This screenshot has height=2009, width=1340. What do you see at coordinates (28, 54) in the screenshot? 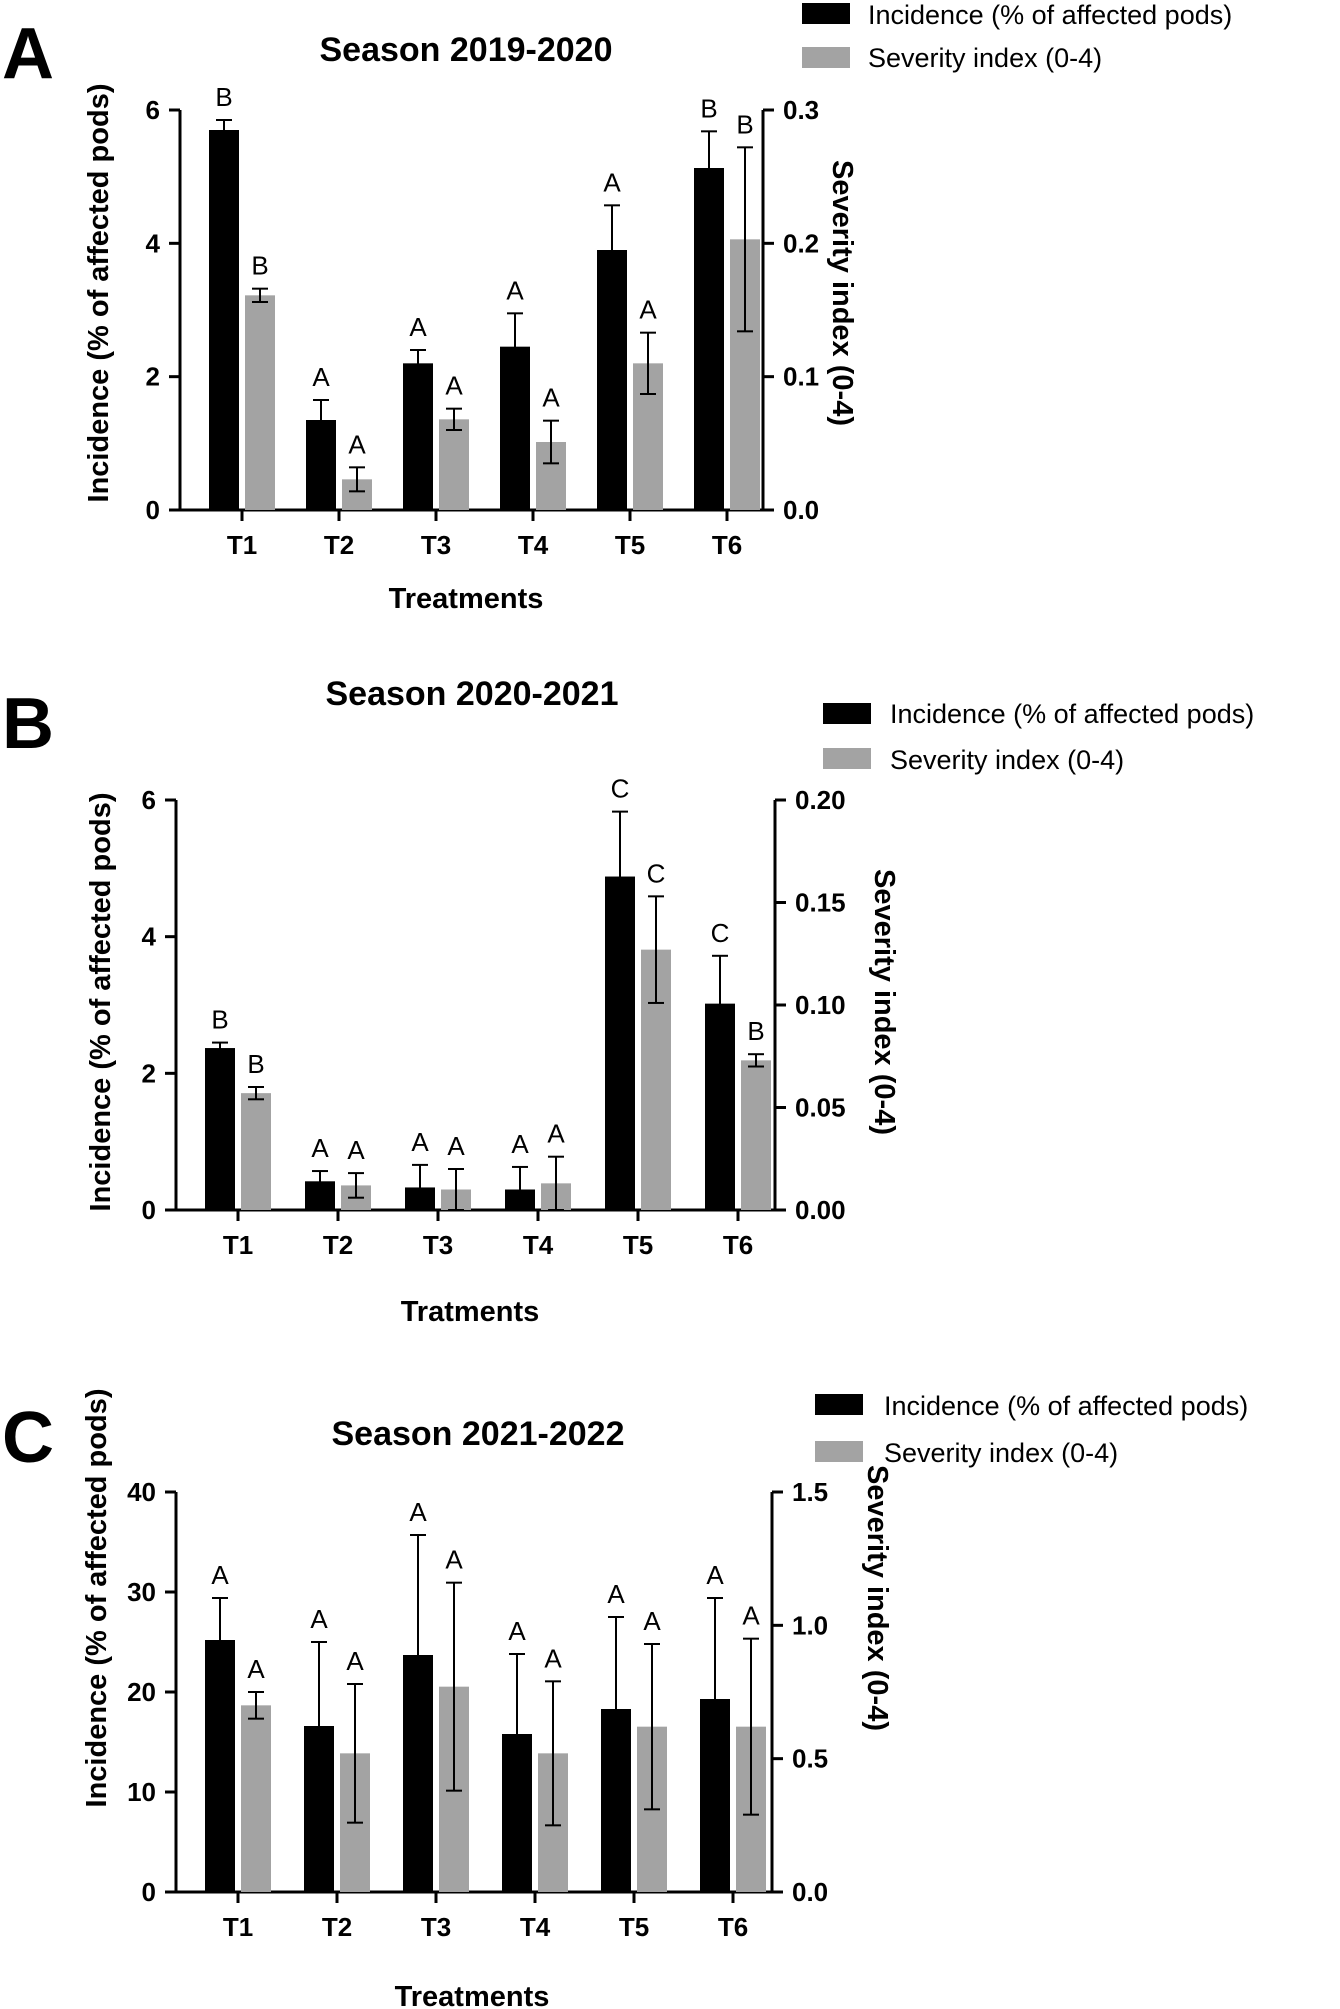
I see `panel-letter: A` at bounding box center [28, 54].